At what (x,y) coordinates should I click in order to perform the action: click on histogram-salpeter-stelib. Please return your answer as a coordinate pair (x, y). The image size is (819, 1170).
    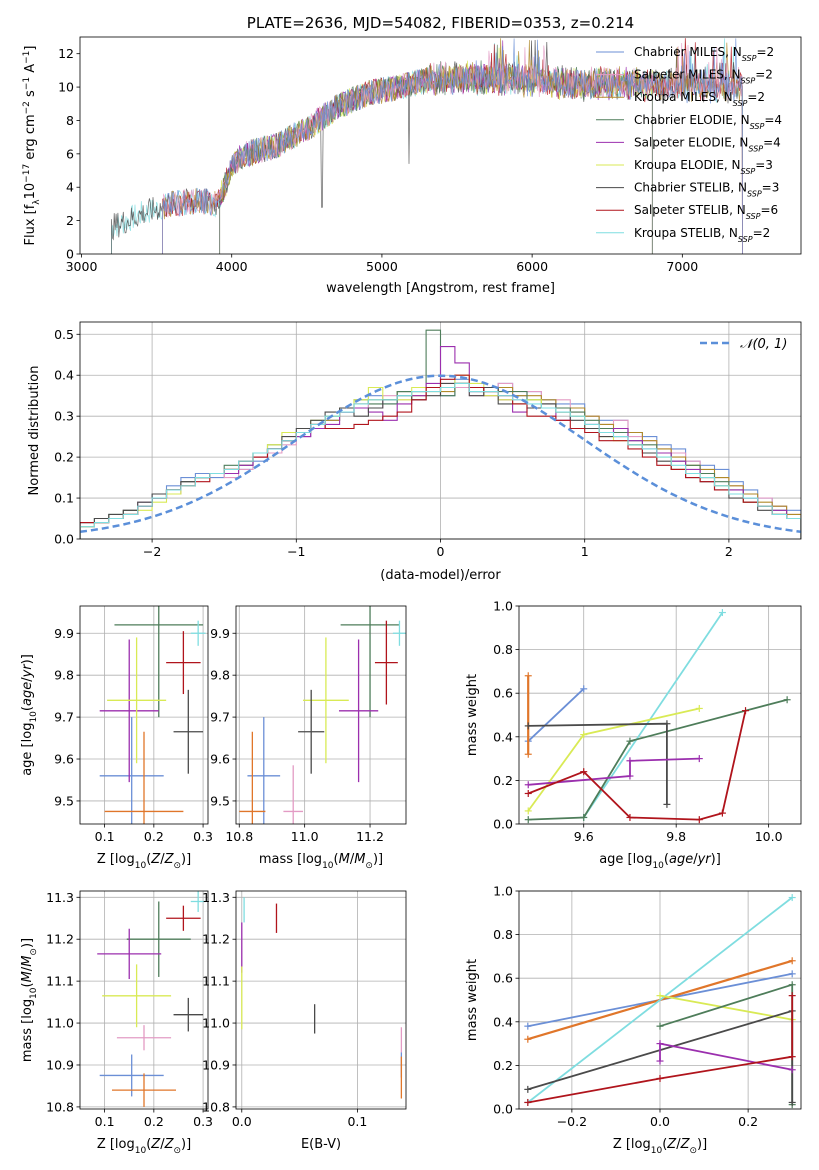
    Looking at the image, I should click on (440, 456).